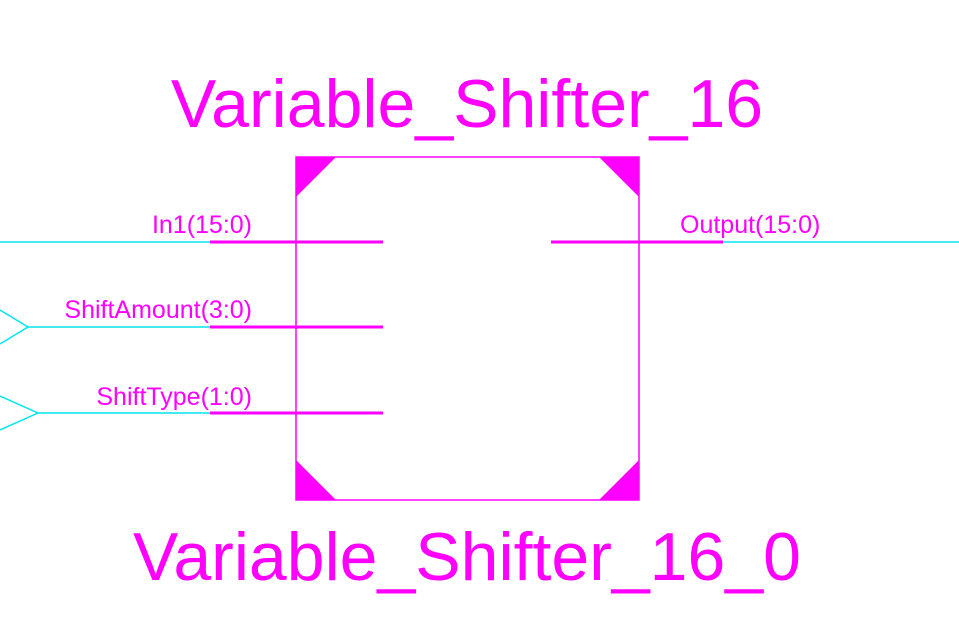 The height and width of the screenshot is (620, 959). I want to click on component-name-label: Variable_Shifter_16, so click(467, 104).